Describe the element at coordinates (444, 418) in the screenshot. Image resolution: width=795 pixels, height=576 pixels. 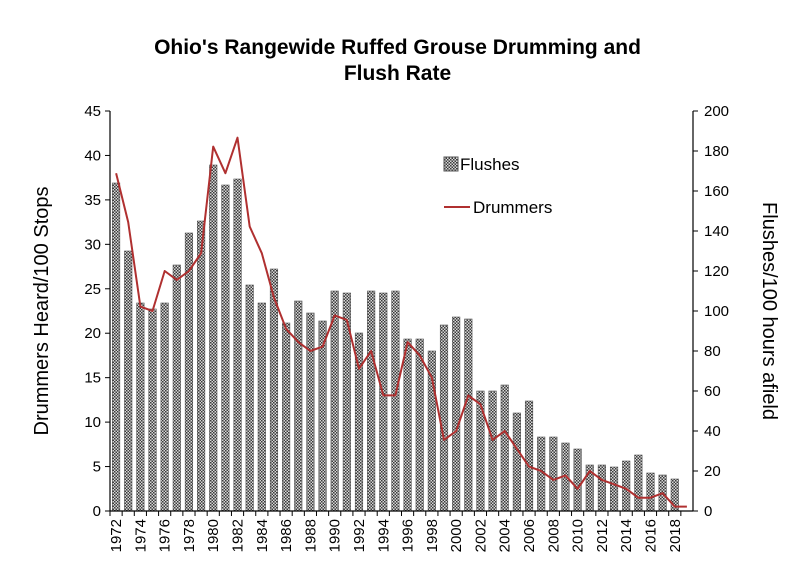
I see `bar-flushes-1999` at that location.